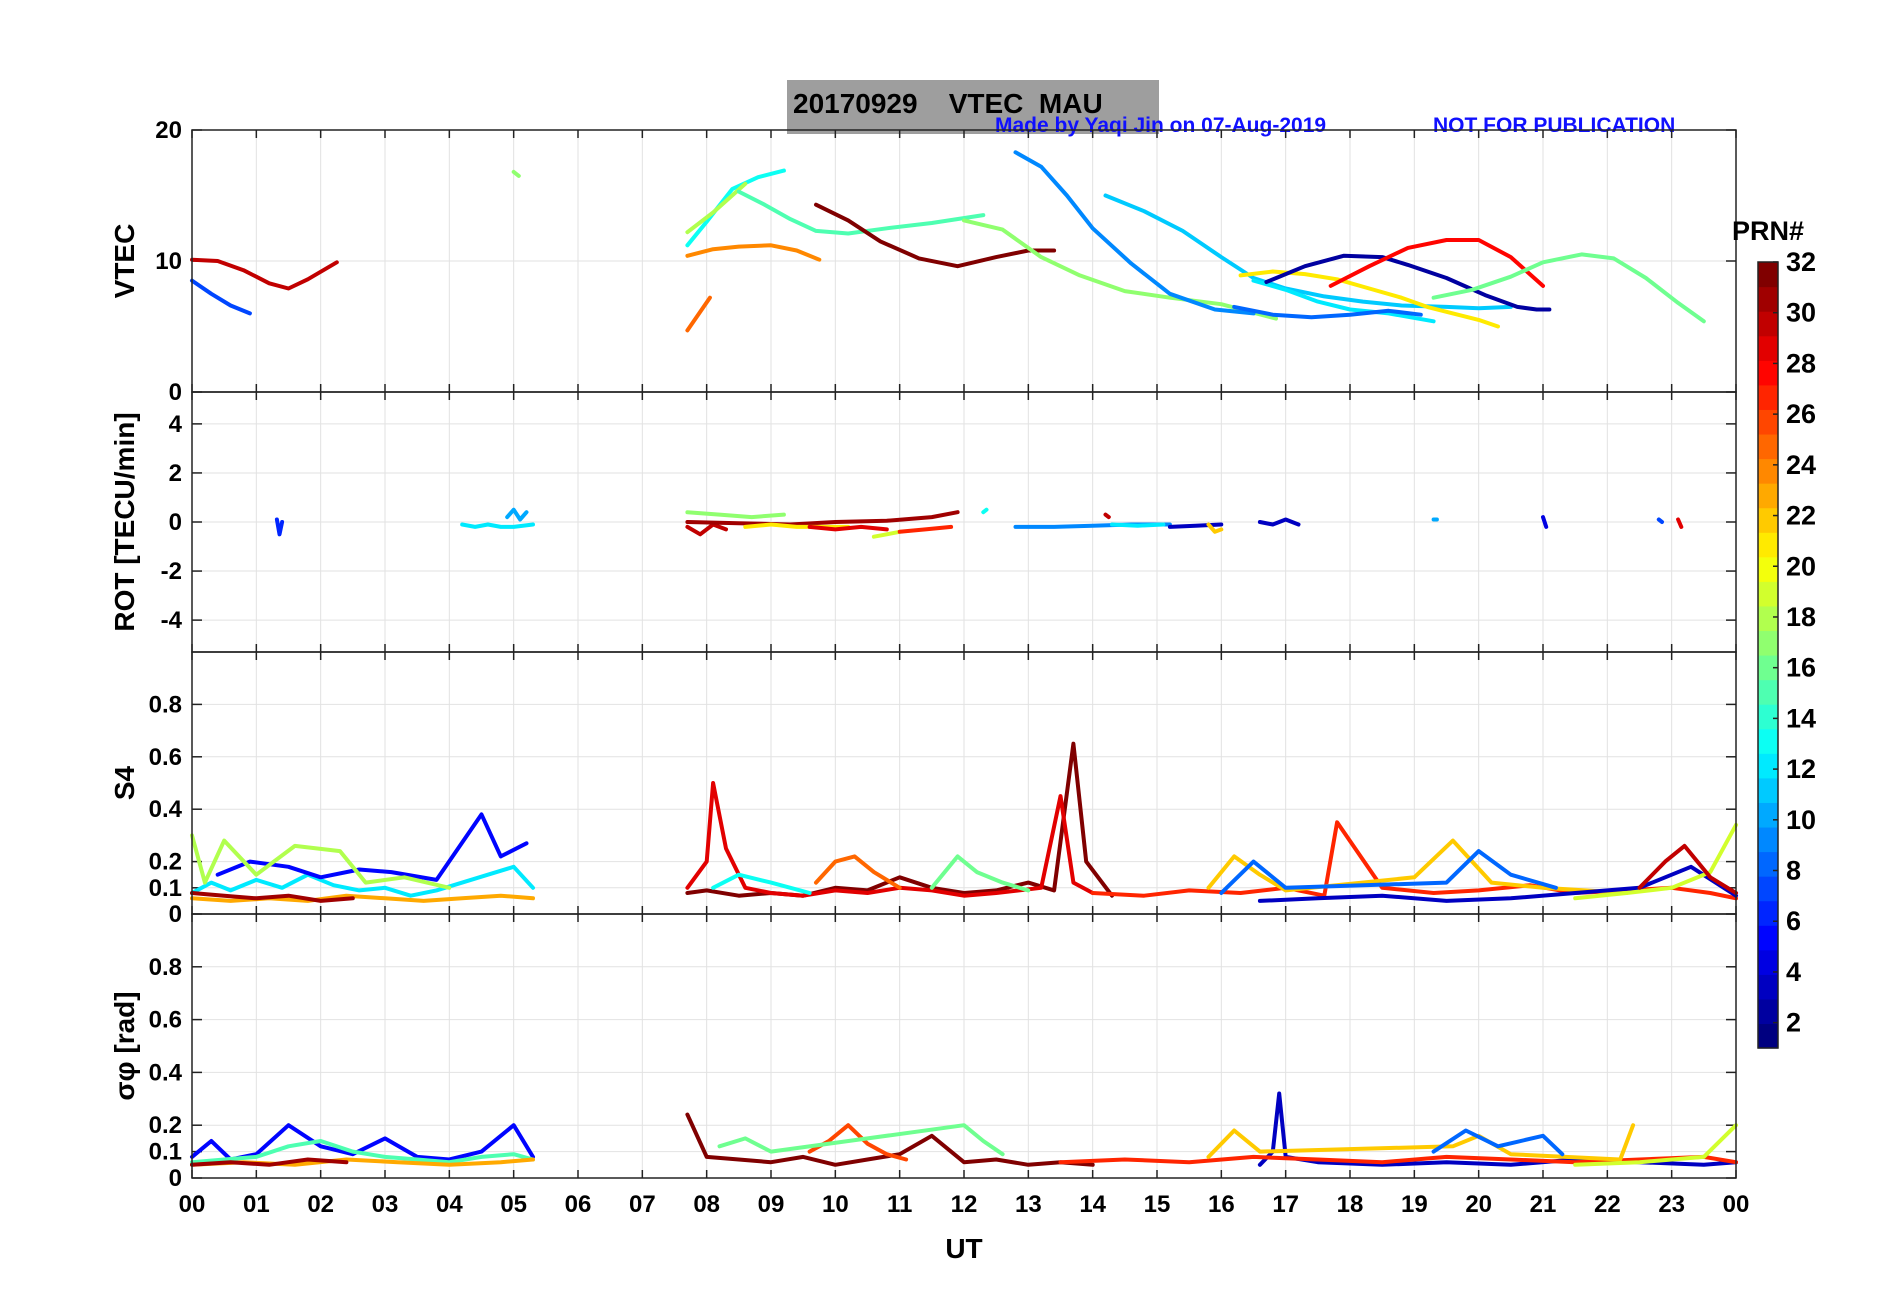 The height and width of the screenshot is (1292, 1902). Describe the element at coordinates (166, 809) in the screenshot. I see `panel-s4-ytick-label: 0.4` at that location.